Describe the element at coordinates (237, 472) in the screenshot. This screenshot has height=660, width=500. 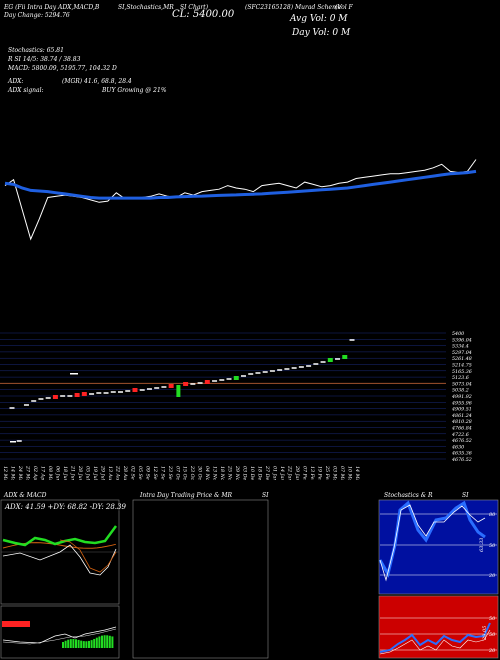
I see `date-tick-label: 29 Nov` at that location.